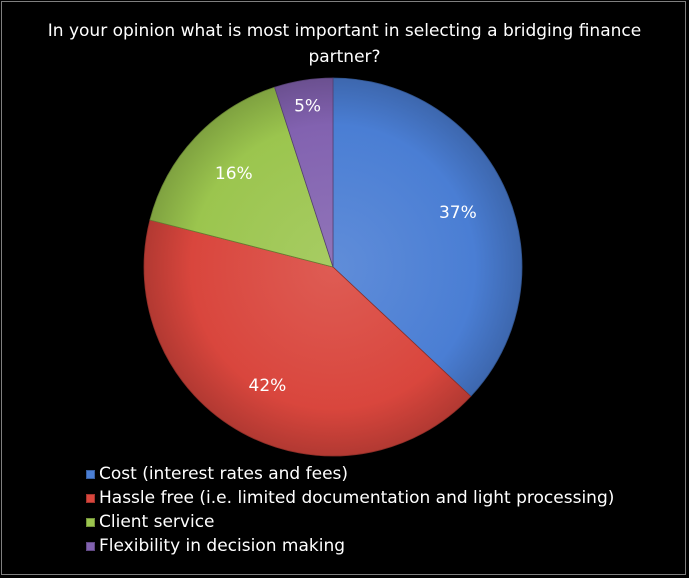  Describe the element at coordinates (234, 174) in the screenshot. I see `data-label-client-service: 16%` at that location.